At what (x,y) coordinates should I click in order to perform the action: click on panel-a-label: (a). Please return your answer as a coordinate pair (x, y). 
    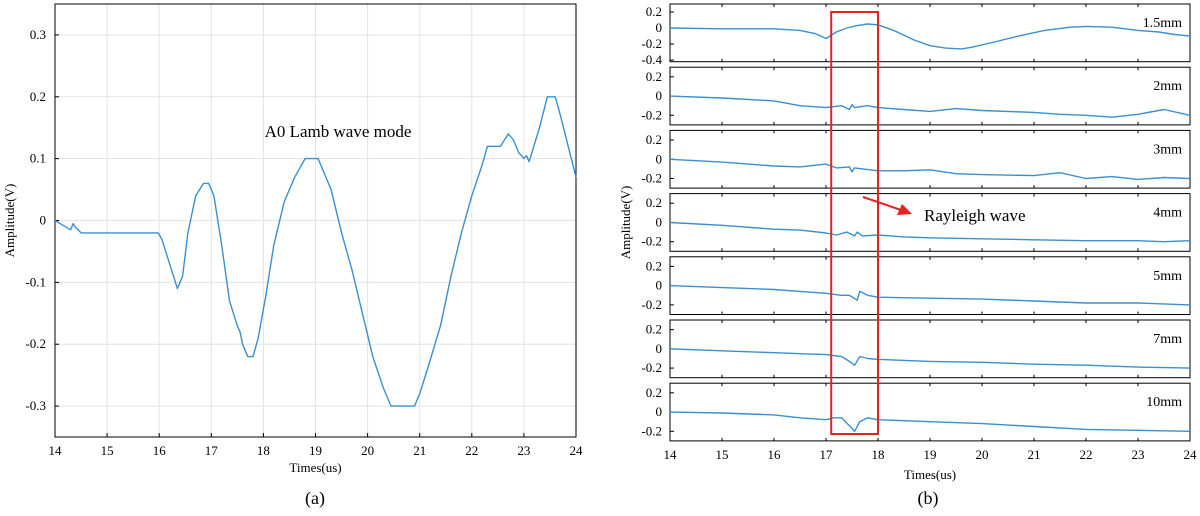
    Looking at the image, I should click on (315, 498).